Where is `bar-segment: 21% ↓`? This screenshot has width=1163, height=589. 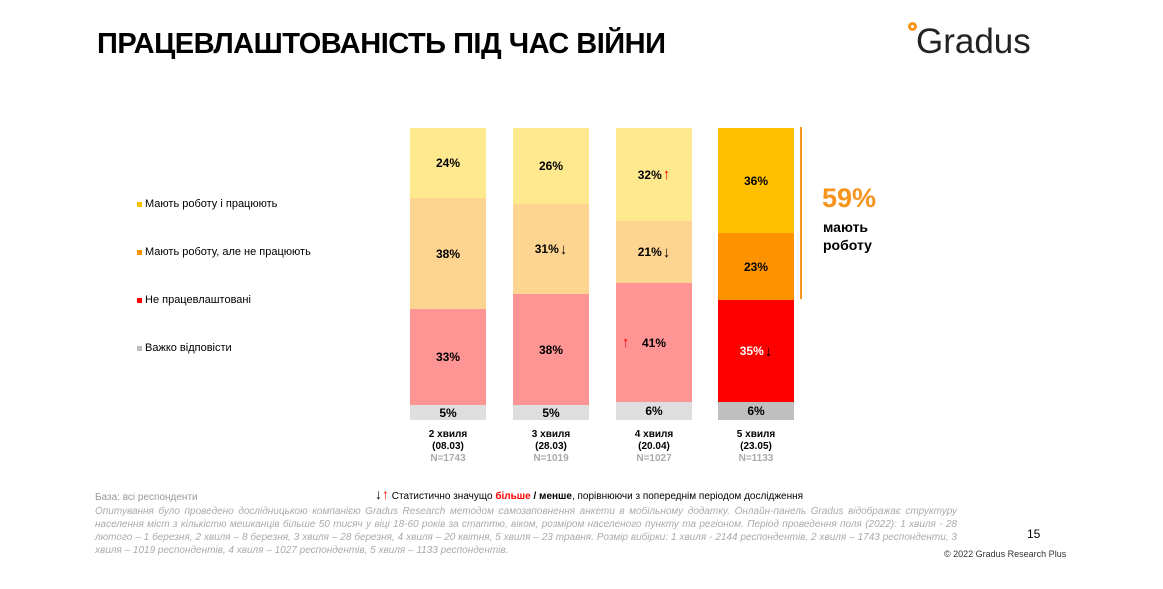
bar-segment: 21% ↓ is located at coordinates (654, 252).